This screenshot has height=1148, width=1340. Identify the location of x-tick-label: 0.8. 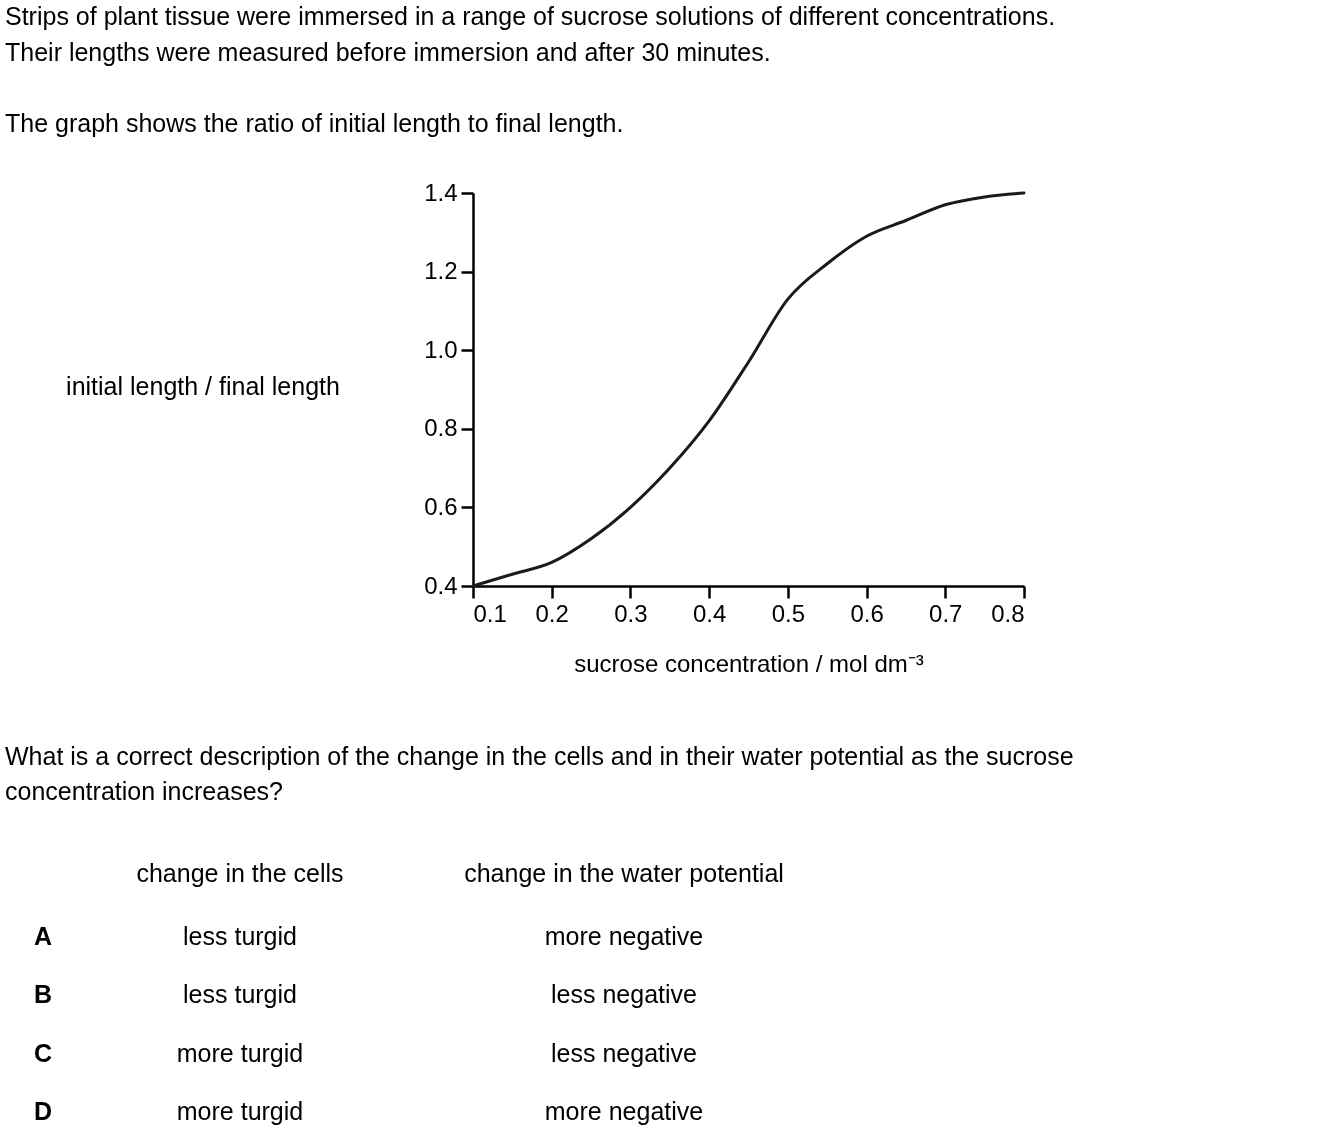
(1008, 613).